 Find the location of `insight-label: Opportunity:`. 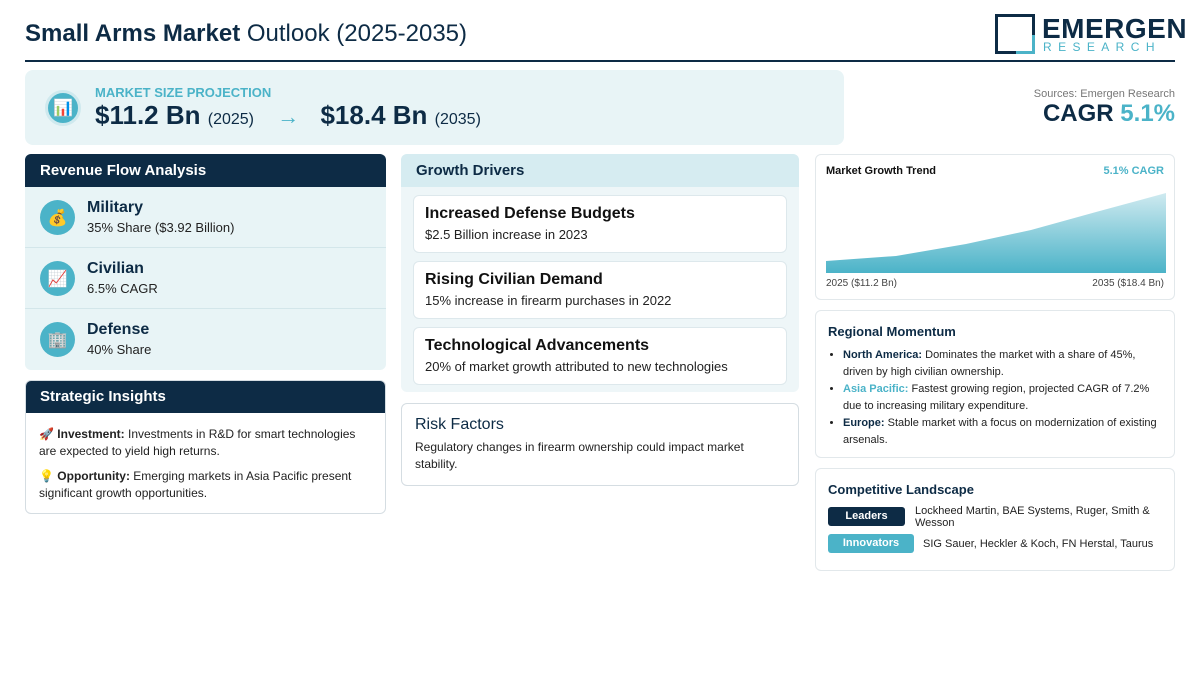

insight-label: Opportunity: is located at coordinates (93, 476).